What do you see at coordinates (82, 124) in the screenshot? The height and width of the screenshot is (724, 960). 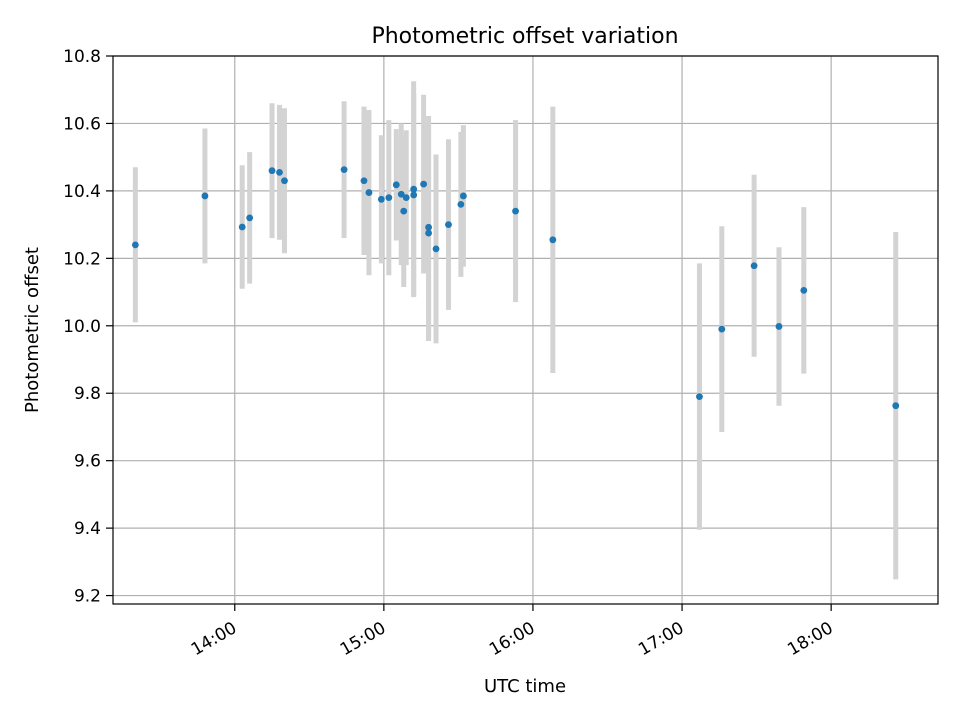 I see `y-tick-label: 10.6` at bounding box center [82, 124].